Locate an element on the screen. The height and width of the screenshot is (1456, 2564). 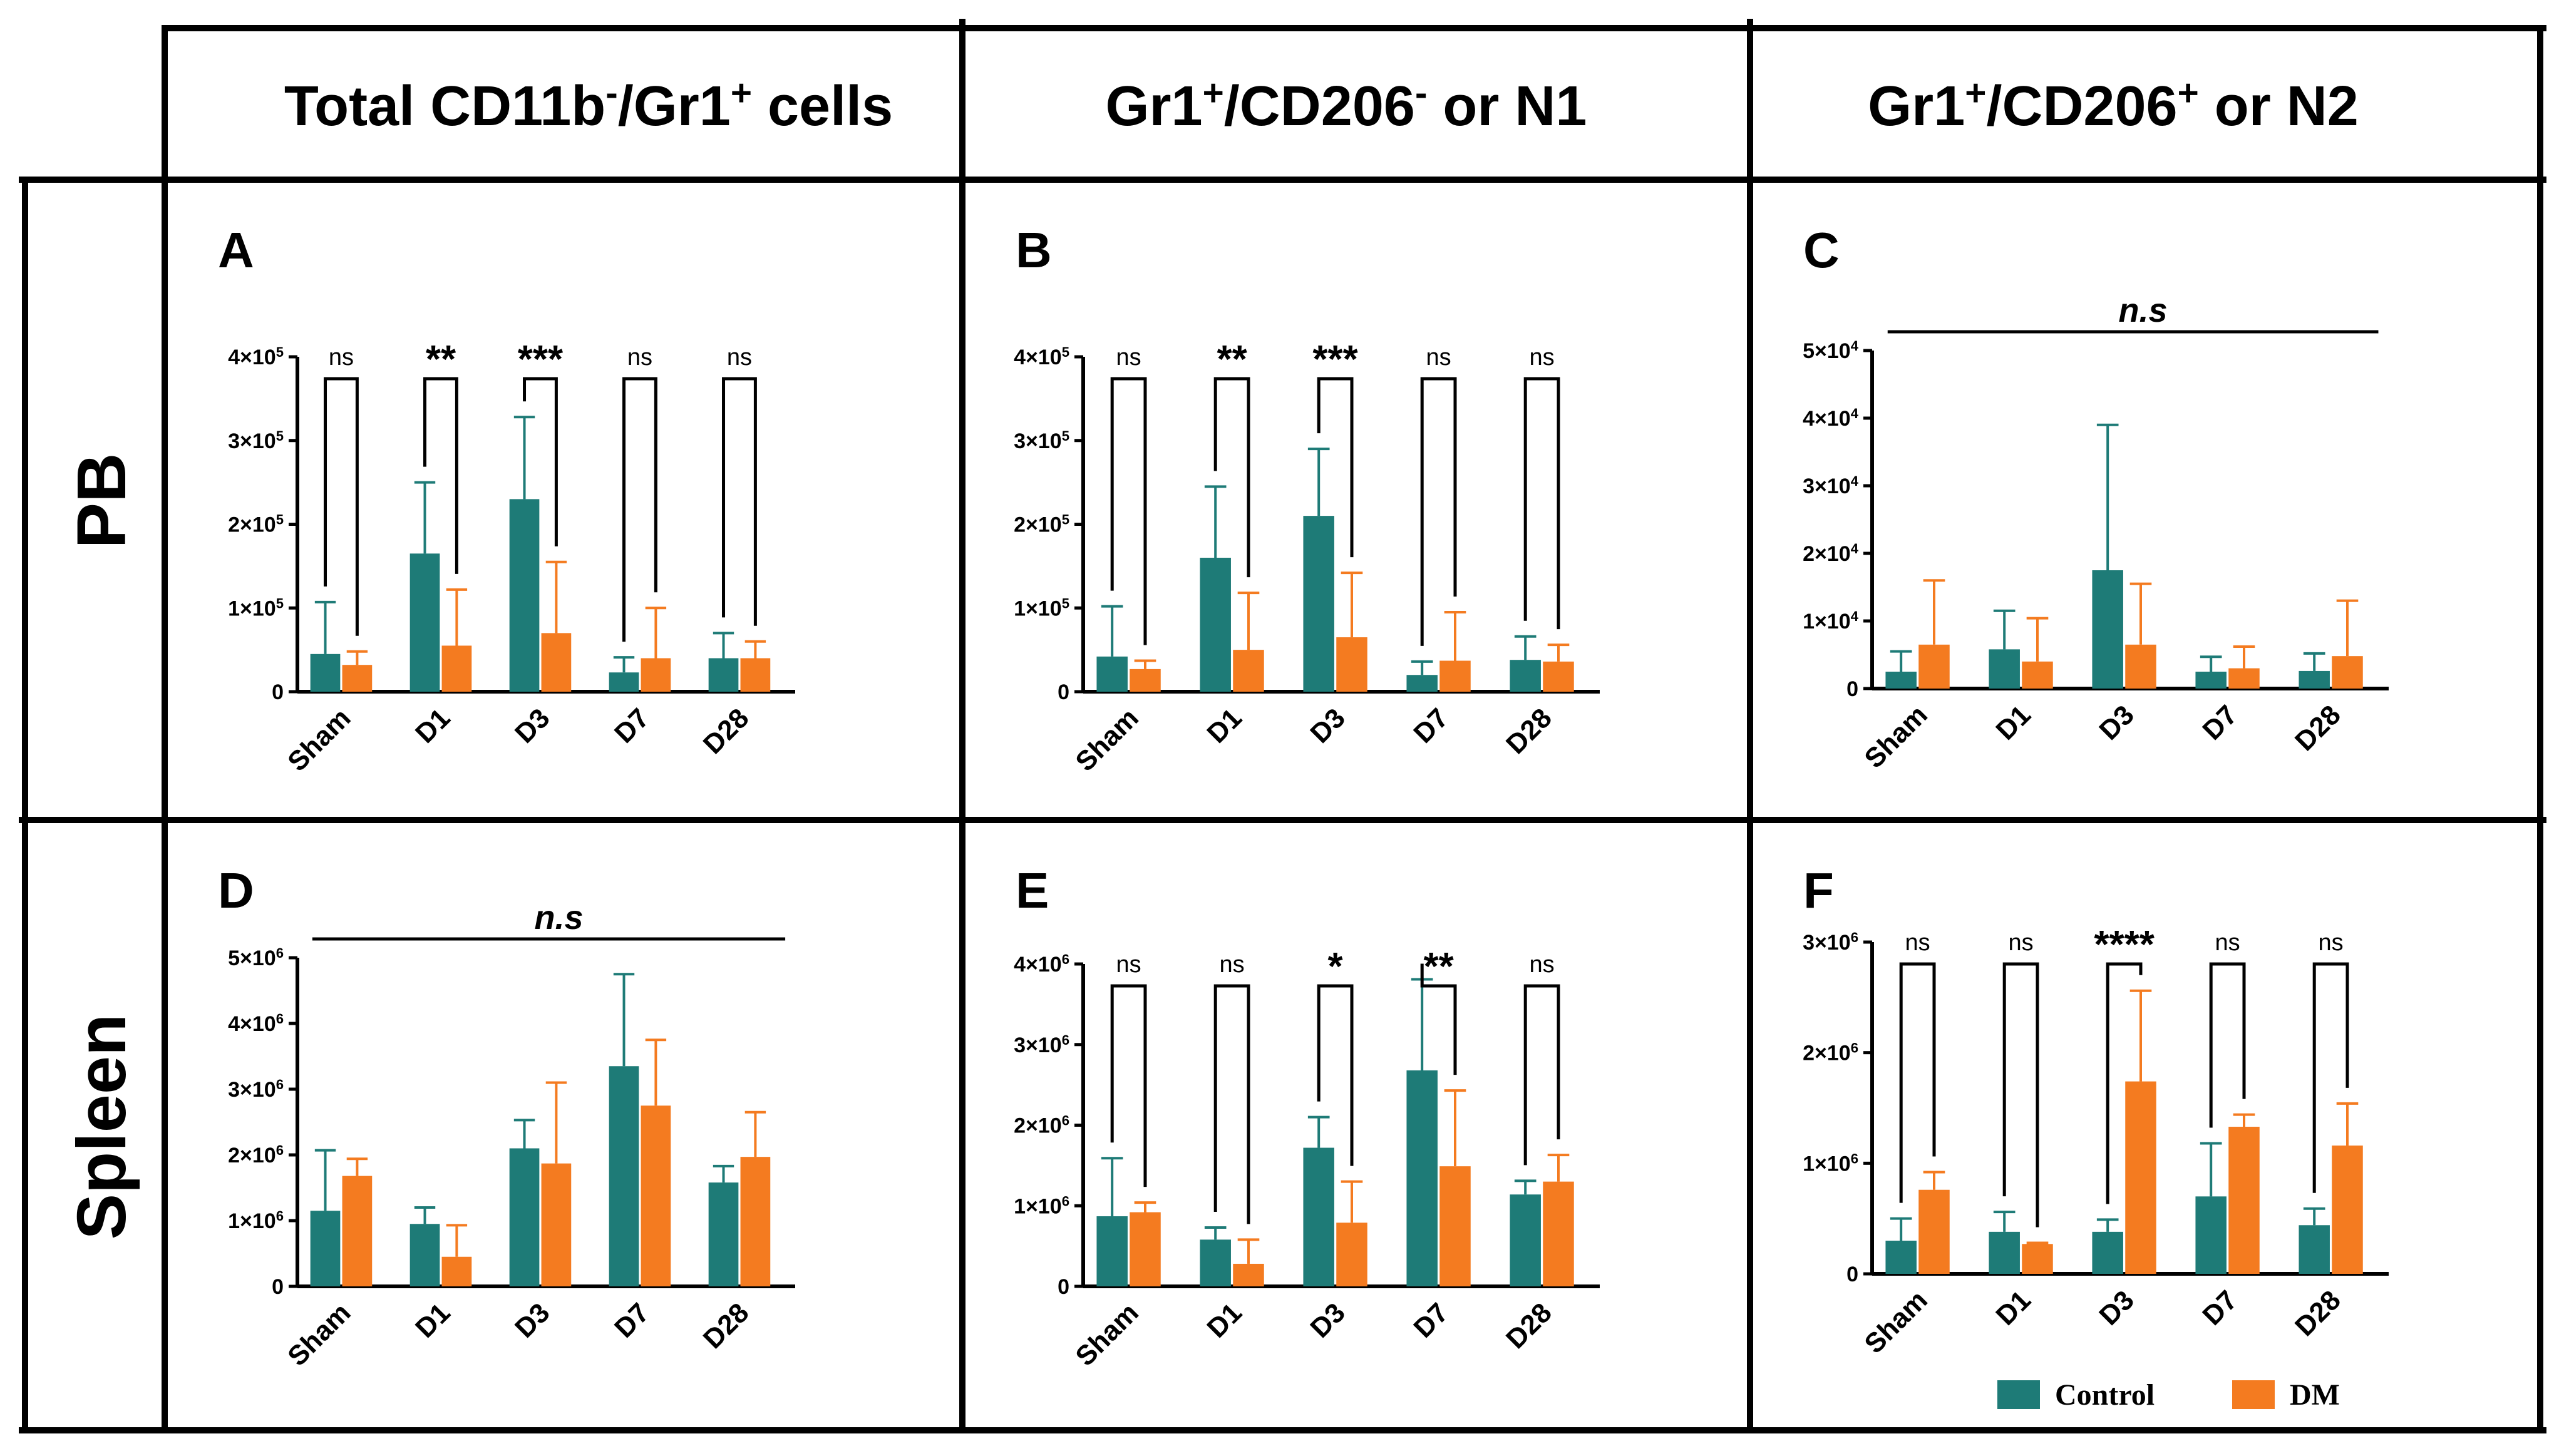
y-tick-label: 5×10⁶ is located at coordinates (256, 958).